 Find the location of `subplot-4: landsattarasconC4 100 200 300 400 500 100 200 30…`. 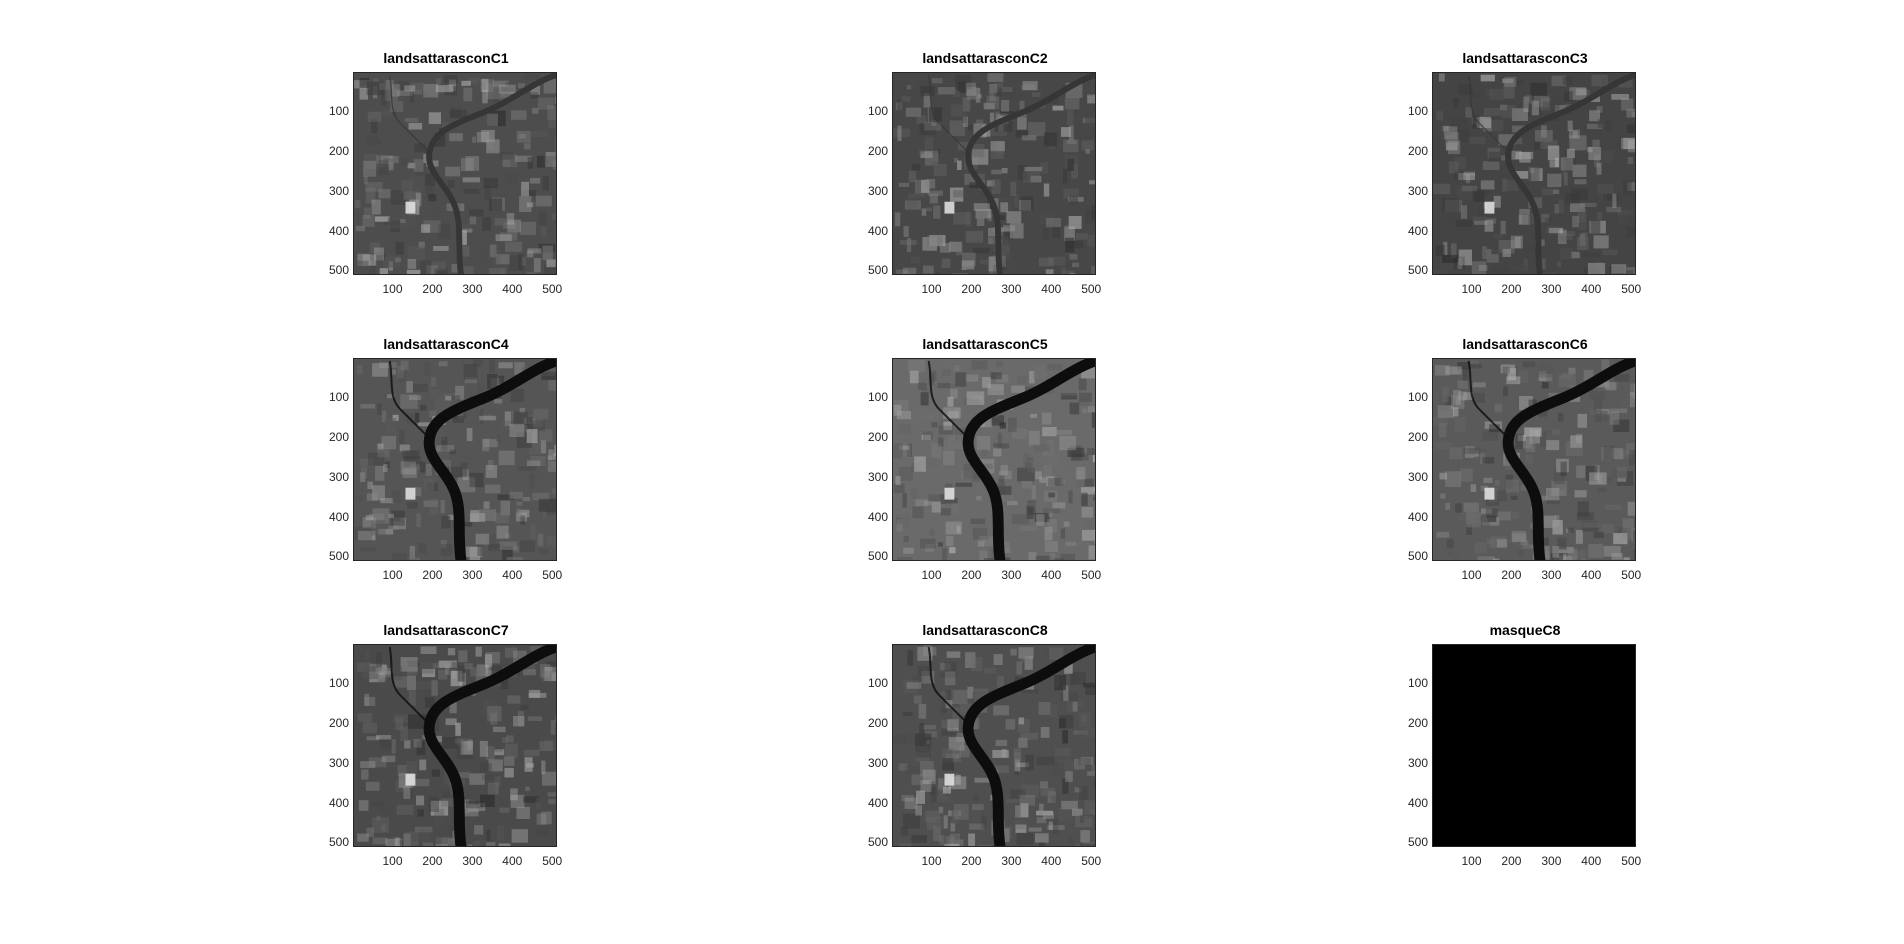

subplot-4: landsattarasconC4 100 200 300 400 500 100 200 30… is located at coordinates (446, 466).